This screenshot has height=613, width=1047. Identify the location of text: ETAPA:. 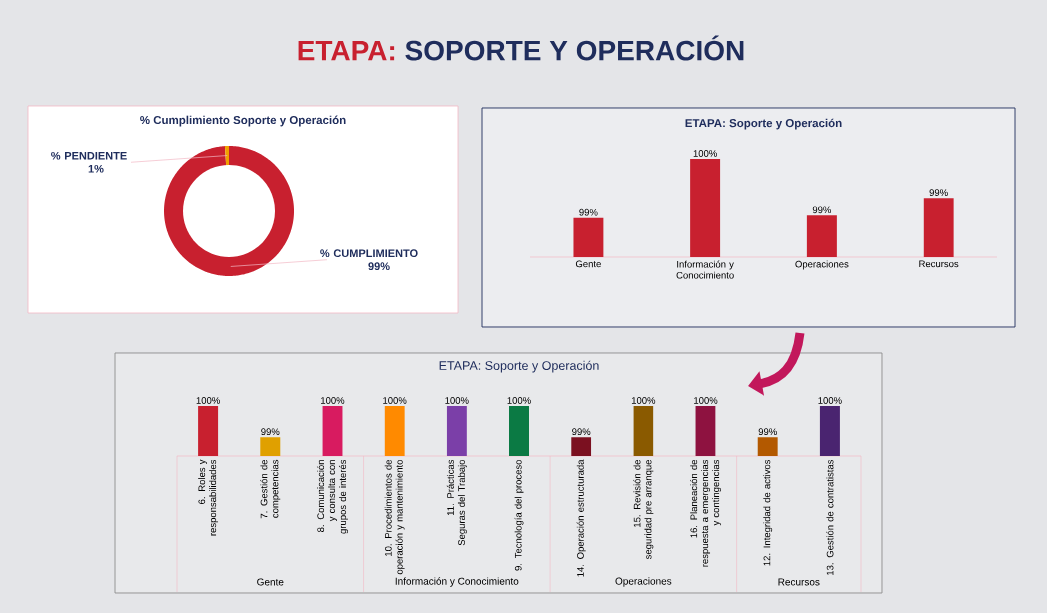
(346, 51).